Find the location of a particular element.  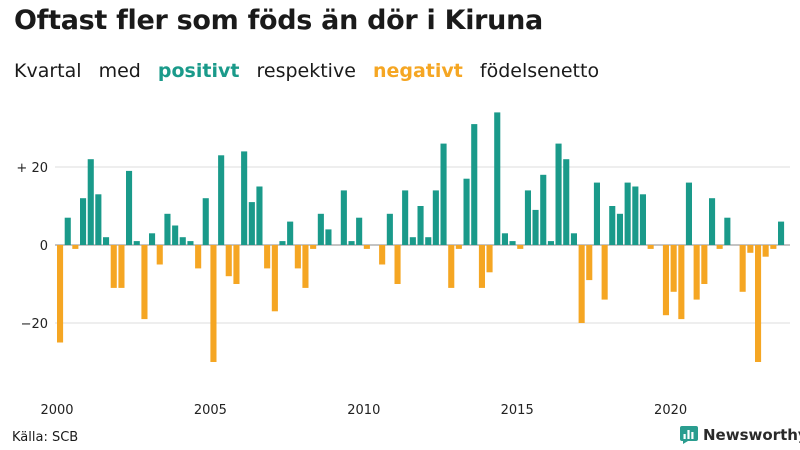

chart-title: Oftast fler som föds än dör i Kiruna is located at coordinates (278, 20).